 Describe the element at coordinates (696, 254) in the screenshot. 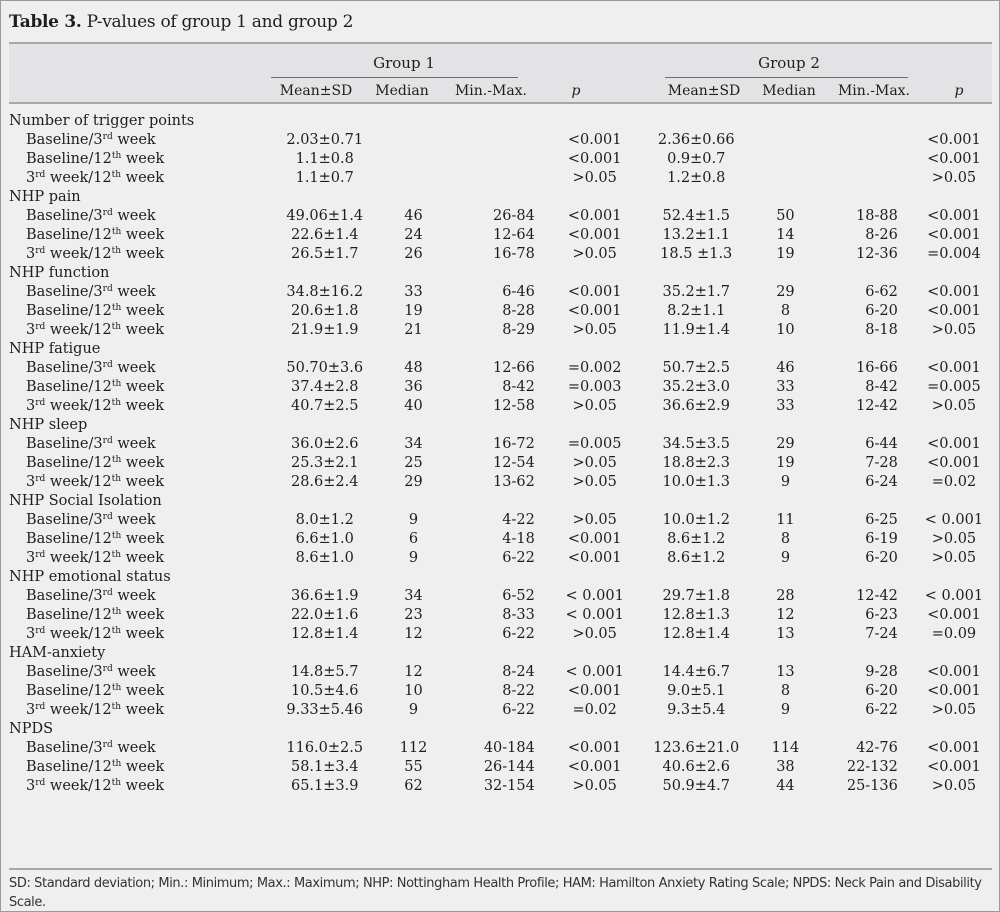

I see `mean-sd-2: 18.5 ±1.3` at that location.